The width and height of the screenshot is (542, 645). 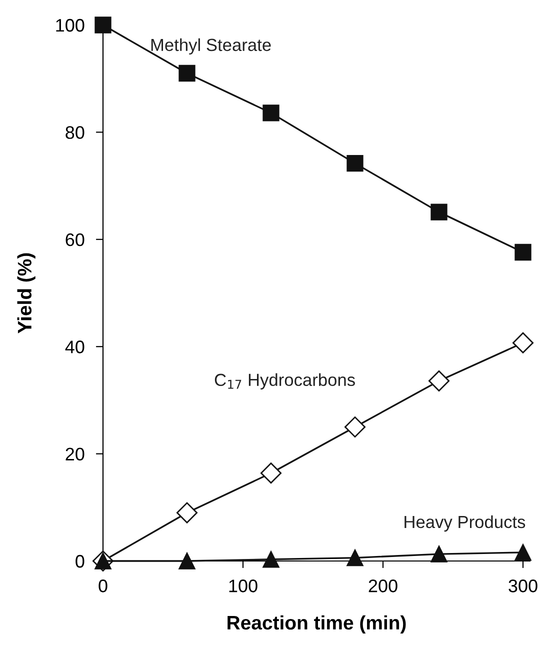 I want to click on y-tick-label: 20, so click(x=75, y=454).